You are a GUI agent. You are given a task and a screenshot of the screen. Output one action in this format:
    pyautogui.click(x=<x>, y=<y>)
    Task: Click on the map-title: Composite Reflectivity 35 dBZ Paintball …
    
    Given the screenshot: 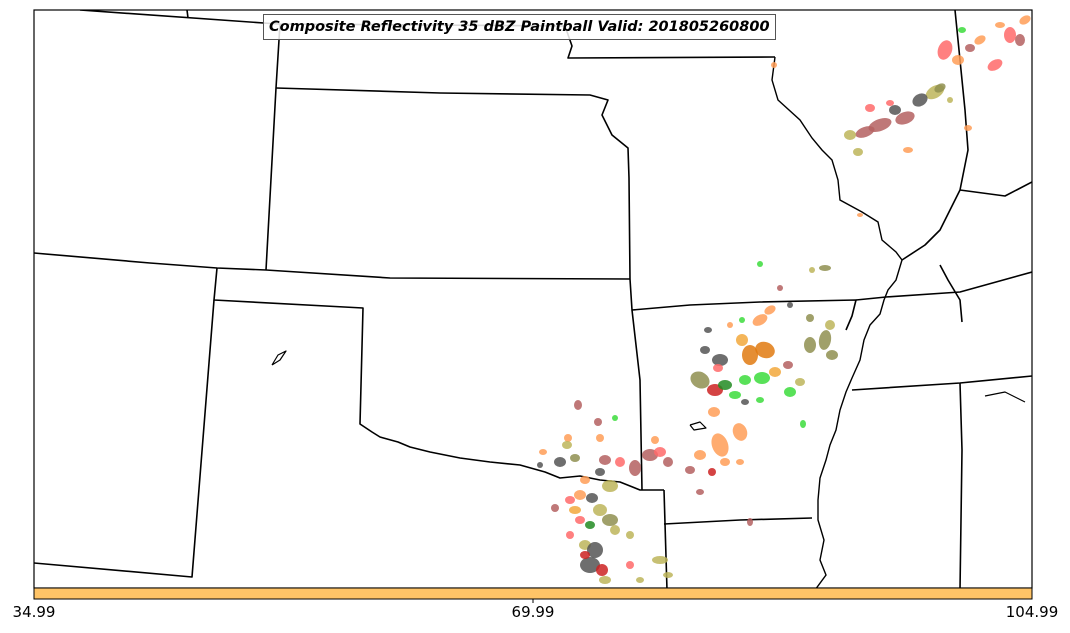 What is the action you would take?
    pyautogui.click(x=519, y=27)
    